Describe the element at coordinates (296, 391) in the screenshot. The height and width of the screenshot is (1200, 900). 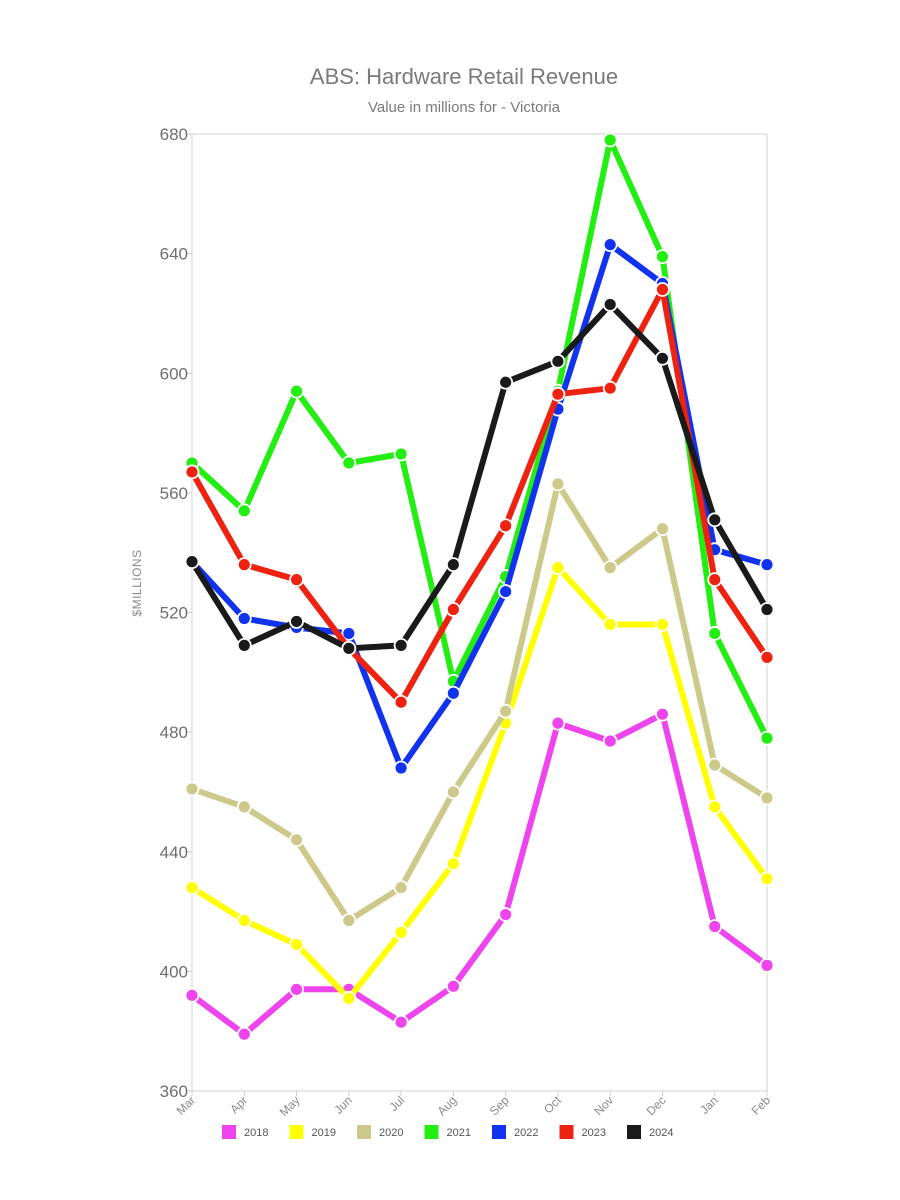
I see `data-point-2021-May` at that location.